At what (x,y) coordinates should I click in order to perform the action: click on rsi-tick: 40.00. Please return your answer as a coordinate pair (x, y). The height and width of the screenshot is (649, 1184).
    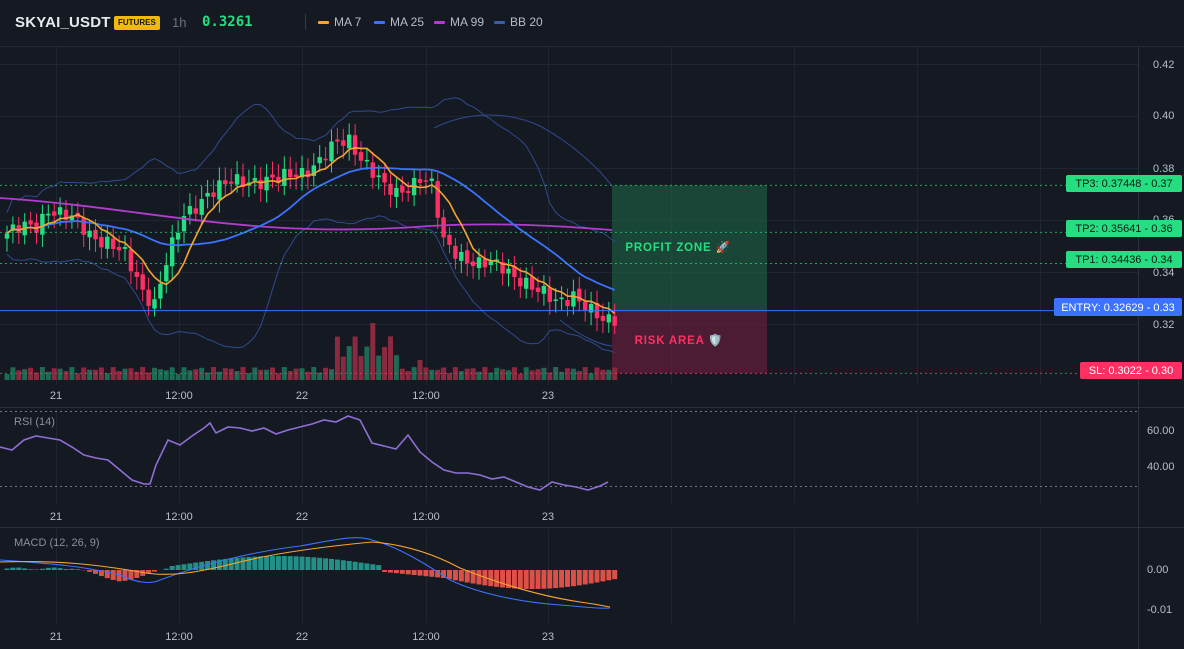
    Looking at the image, I should click on (1161, 467).